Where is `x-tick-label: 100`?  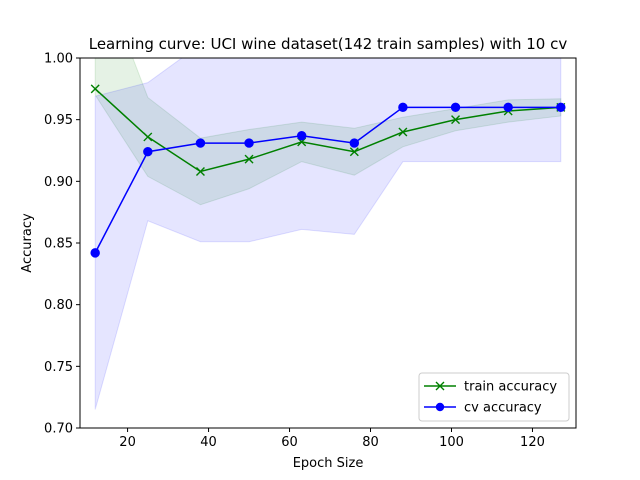 x-tick-label: 100 is located at coordinates (451, 442).